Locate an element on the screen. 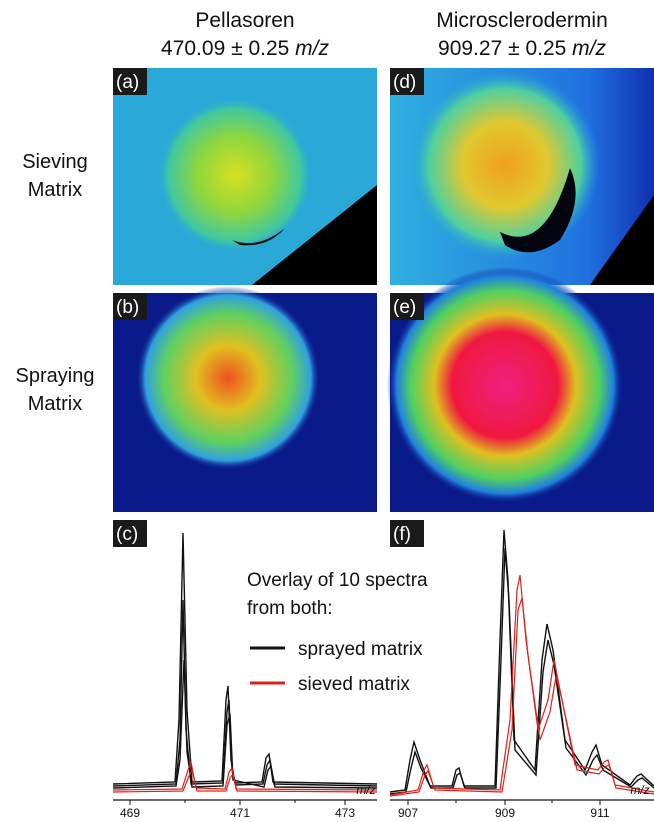  column-mass: 470.09 ± 0.25 m/z is located at coordinates (245, 48).